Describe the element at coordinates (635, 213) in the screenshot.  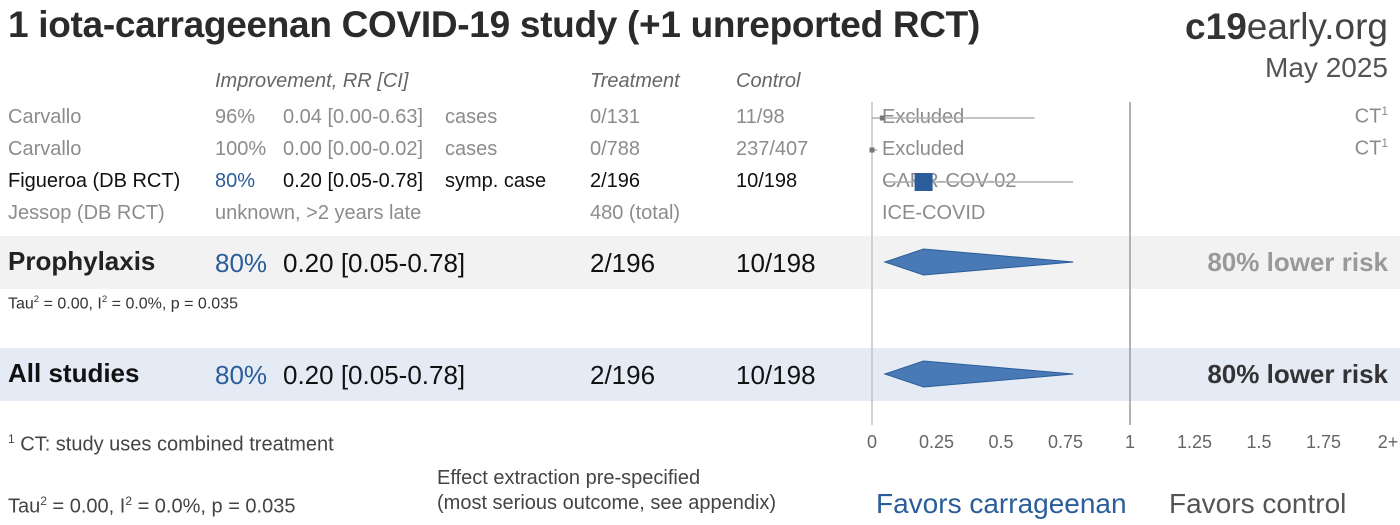
I see `study-treatment: 480 (total)` at that location.